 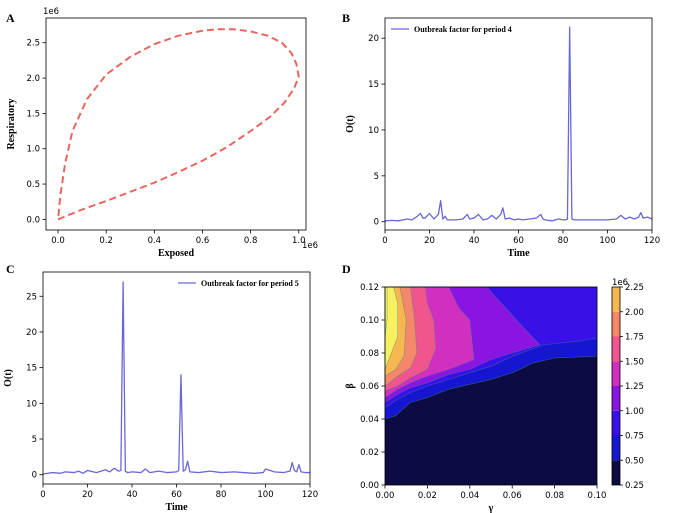 I want to click on panel-d-ytick-label: 0.06, so click(x=369, y=387).